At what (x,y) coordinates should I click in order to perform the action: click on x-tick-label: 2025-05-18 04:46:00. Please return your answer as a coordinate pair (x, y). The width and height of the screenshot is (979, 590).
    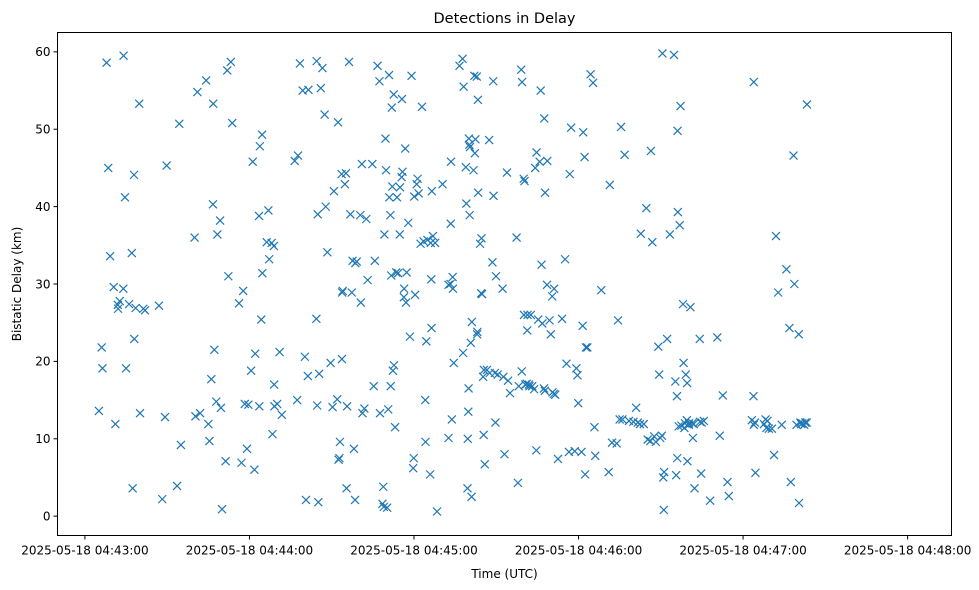
    Looking at the image, I should click on (578, 551).